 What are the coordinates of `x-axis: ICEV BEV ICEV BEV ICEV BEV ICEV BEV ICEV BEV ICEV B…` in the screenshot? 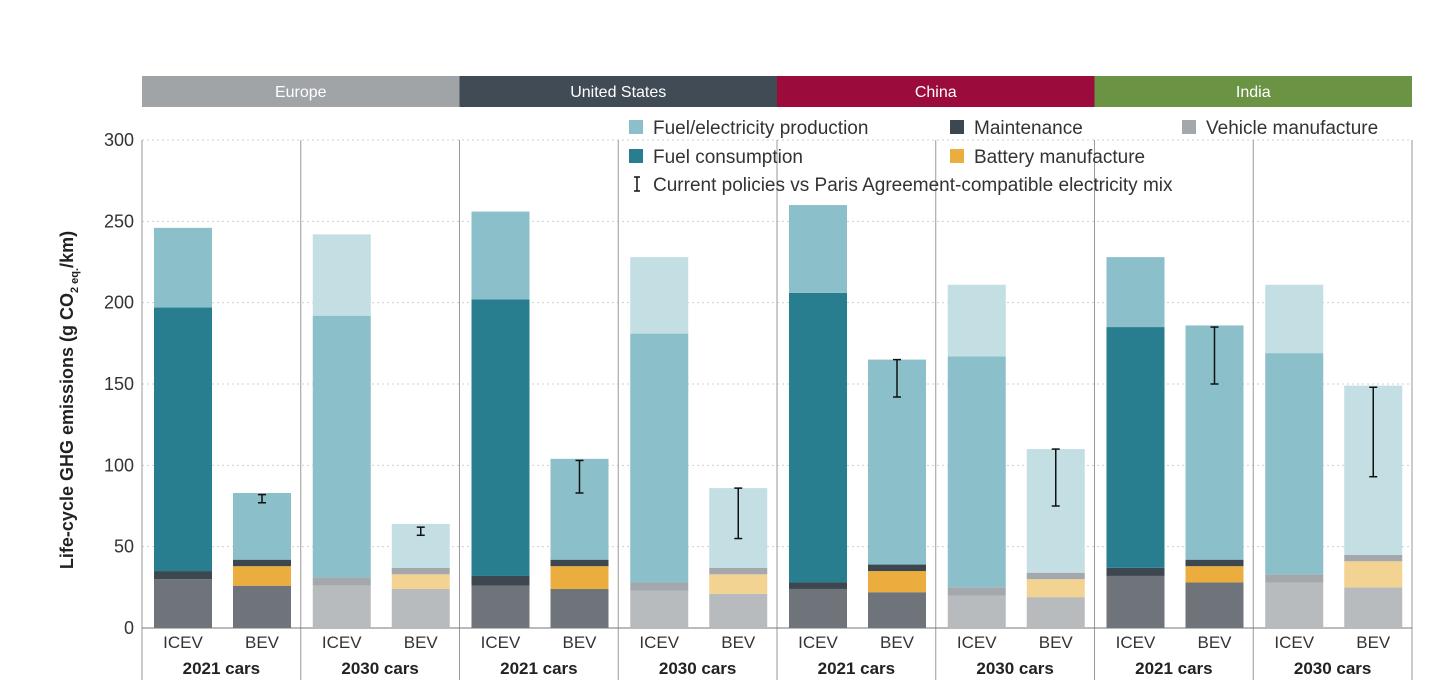 It's located at (777, 655).